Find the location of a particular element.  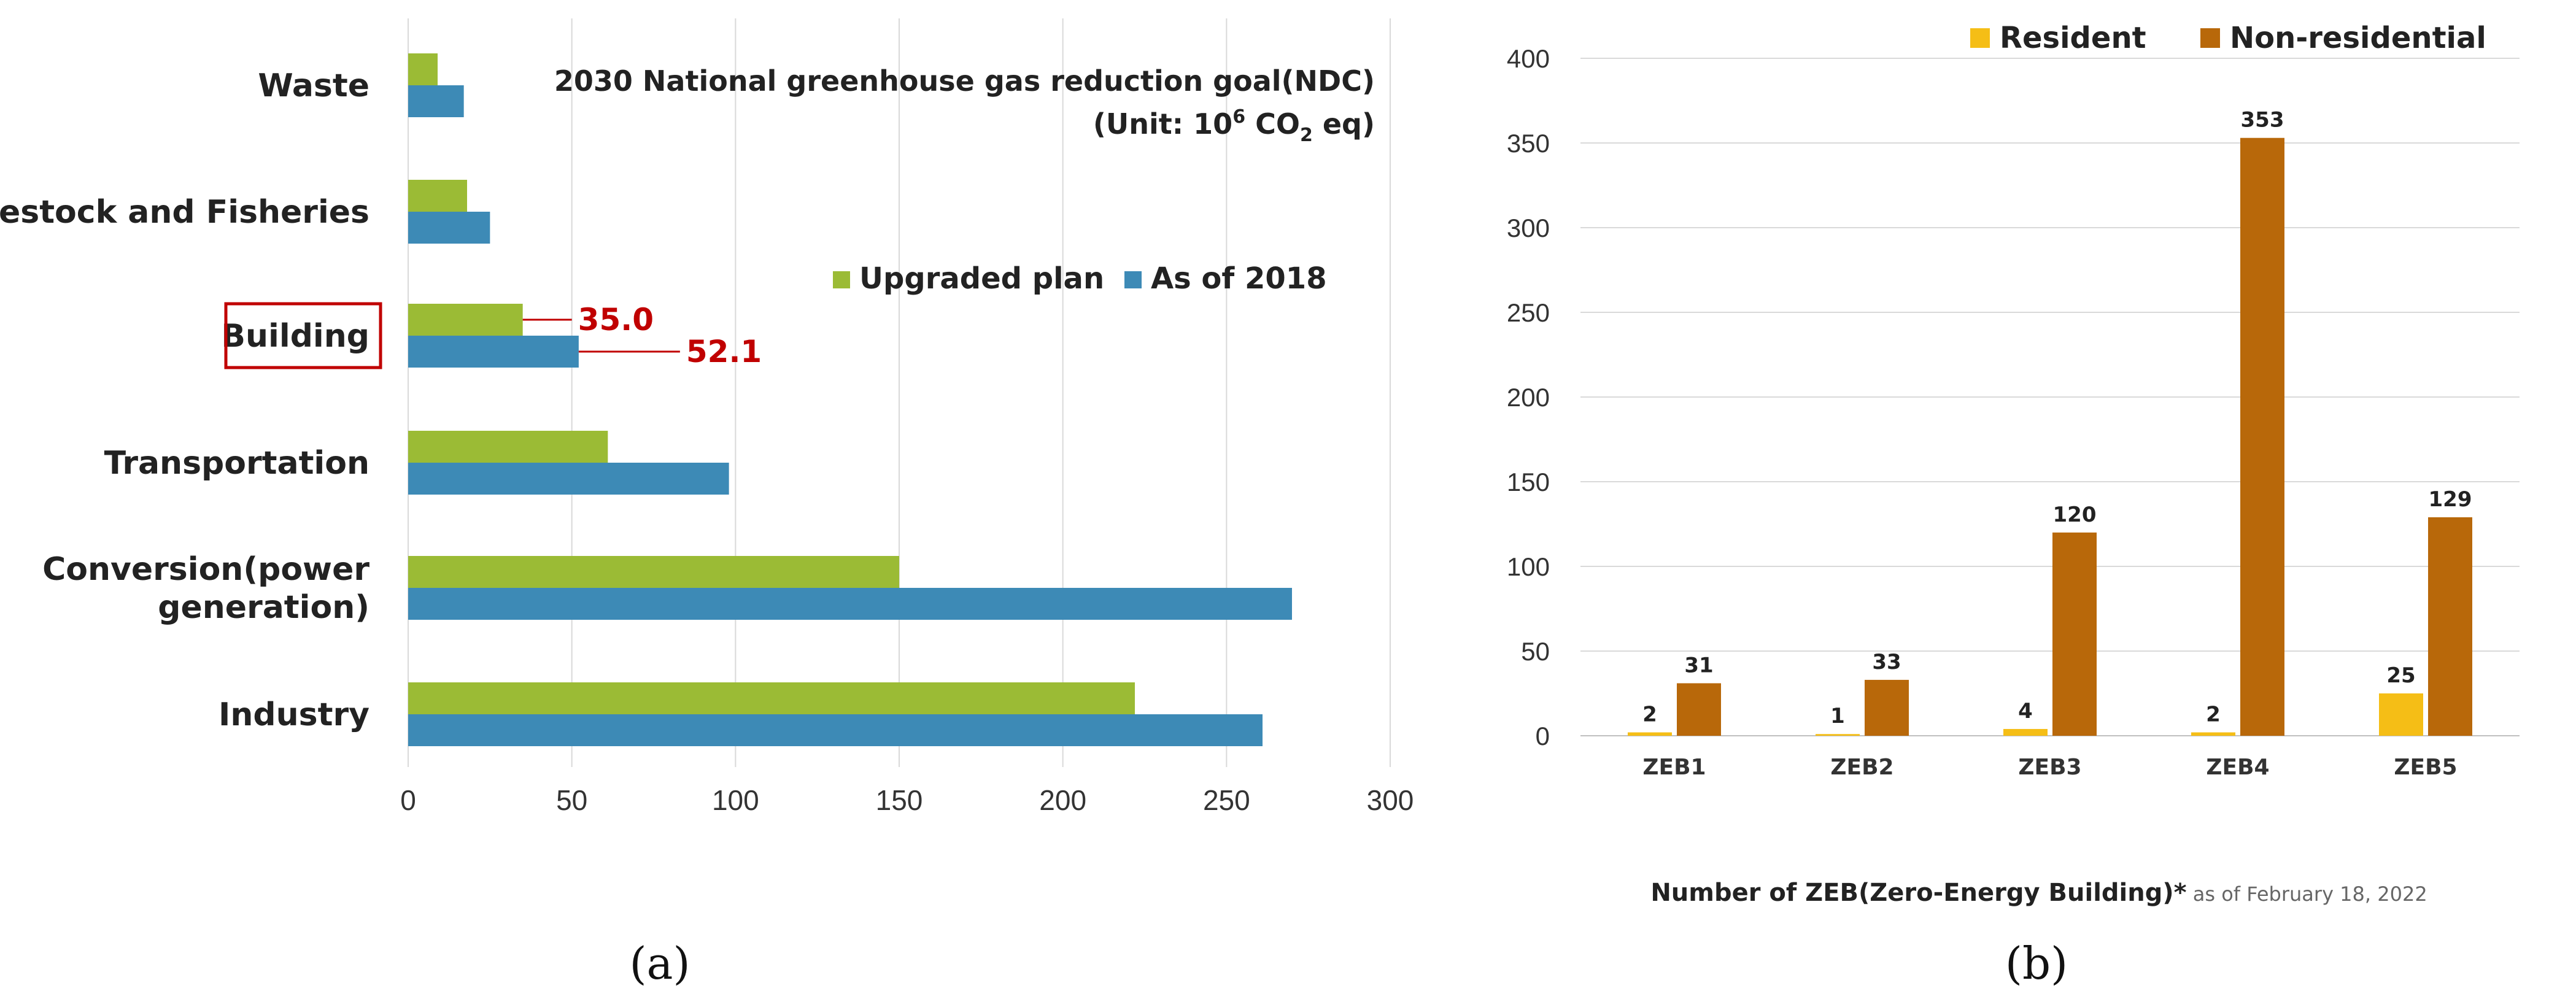

a-panel-label: (a) is located at coordinates (659, 963).